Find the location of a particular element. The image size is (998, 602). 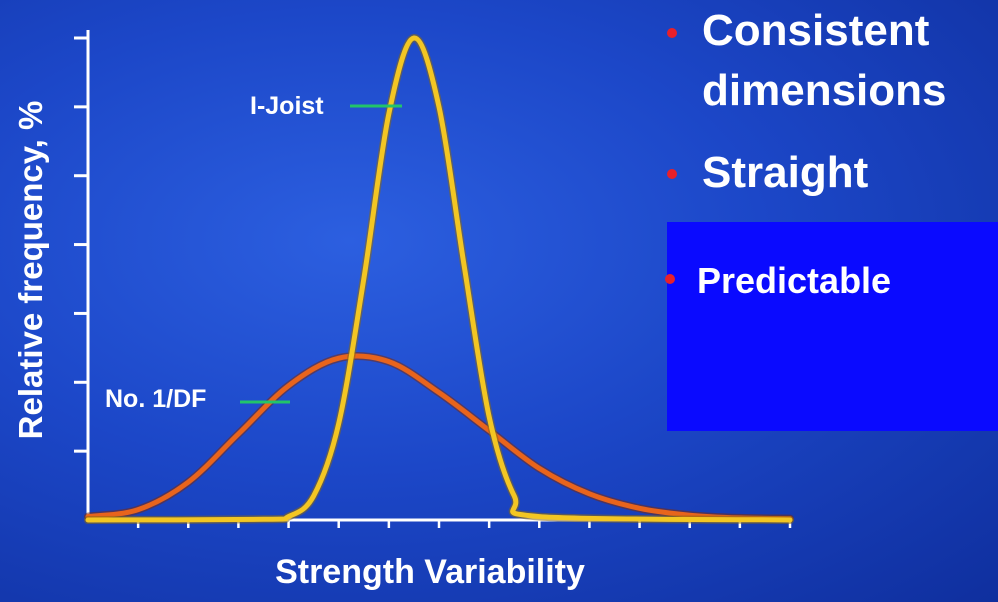

series-label-i-joist: I-Joist is located at coordinates (287, 106).